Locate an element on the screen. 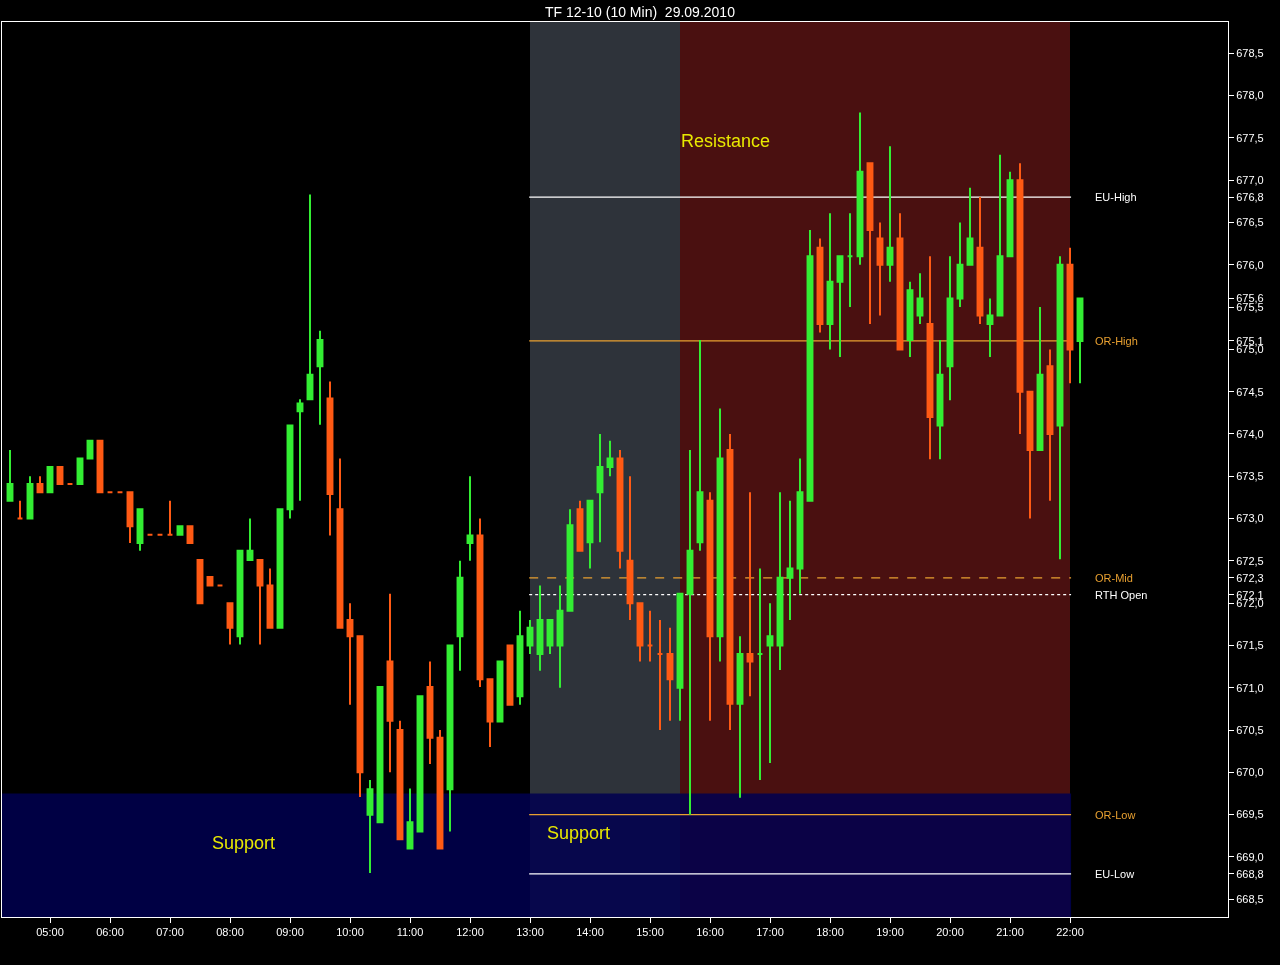  y-tick-label: 674,5 is located at coordinates (1250, 391).